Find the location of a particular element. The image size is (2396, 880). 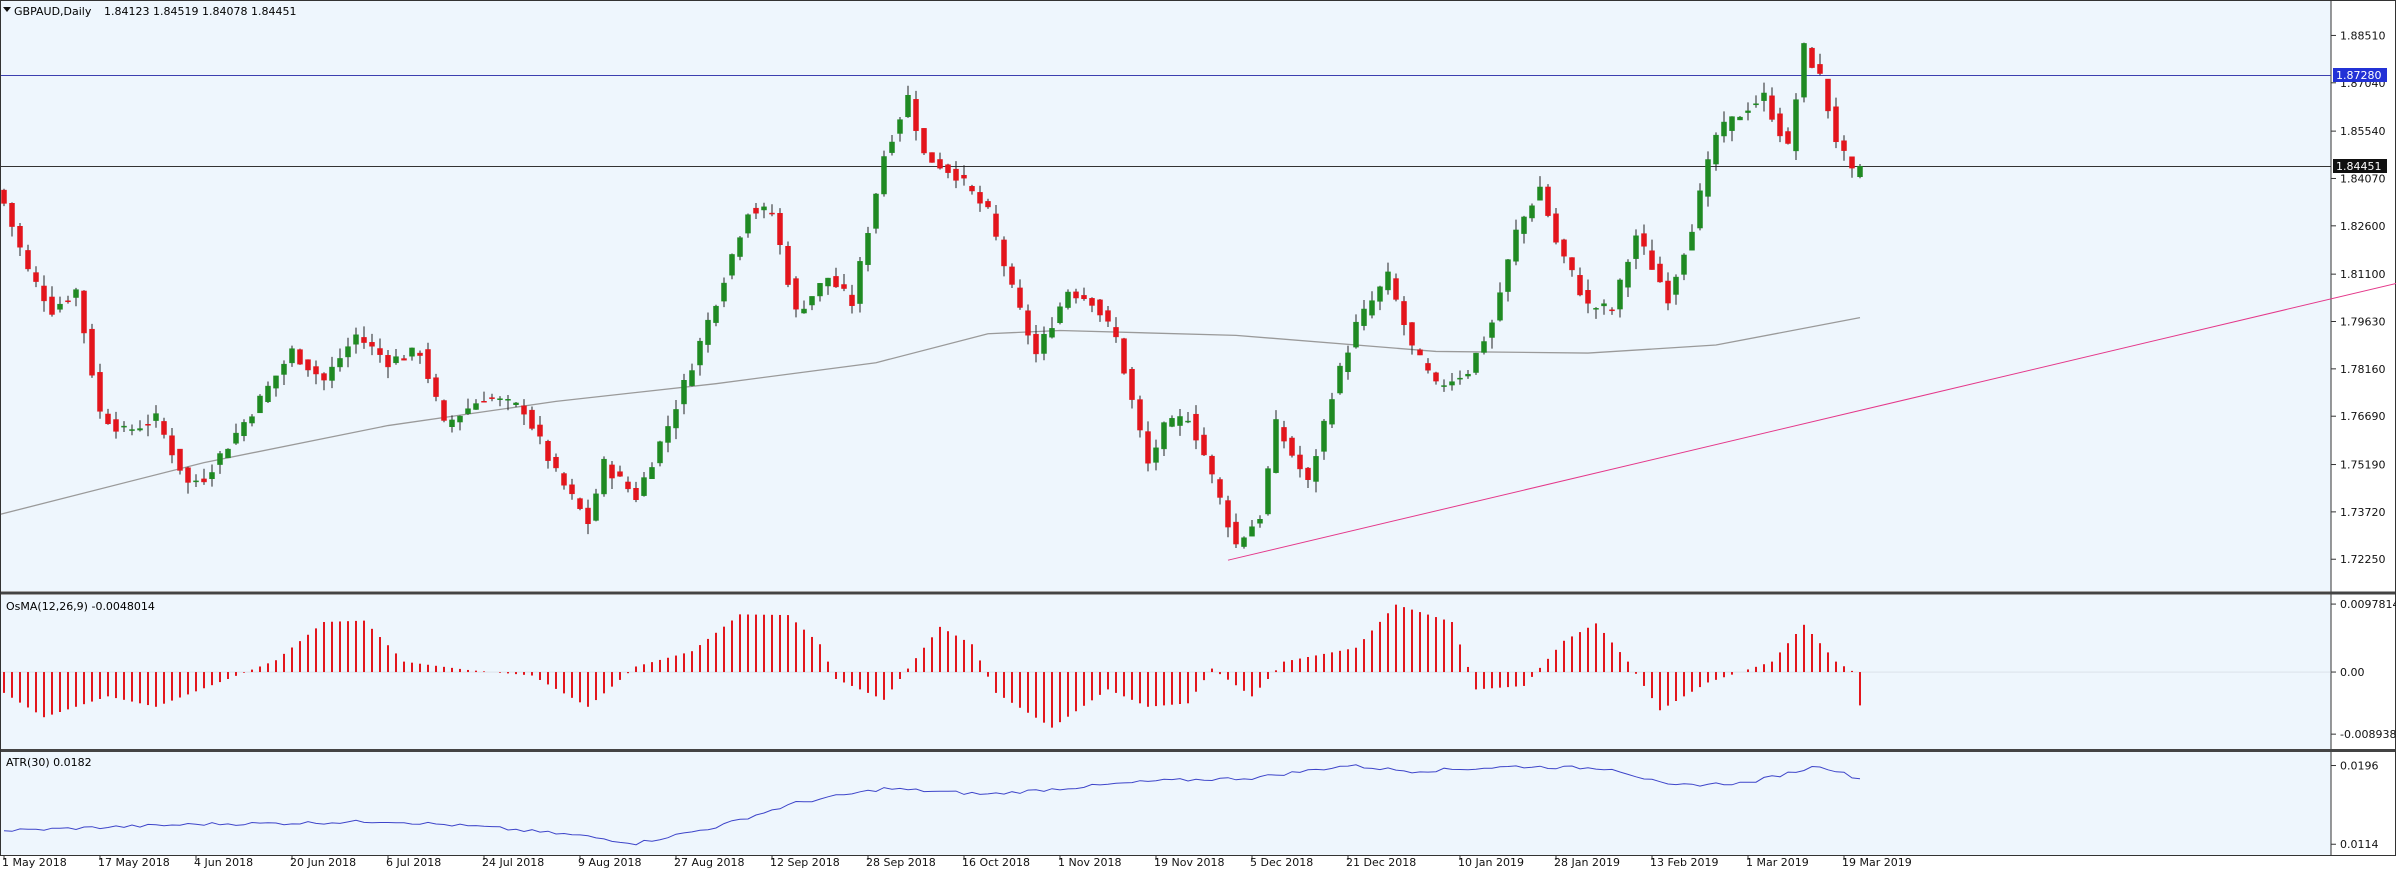

dropdown-arrow-icon is located at coordinates (7, 9).